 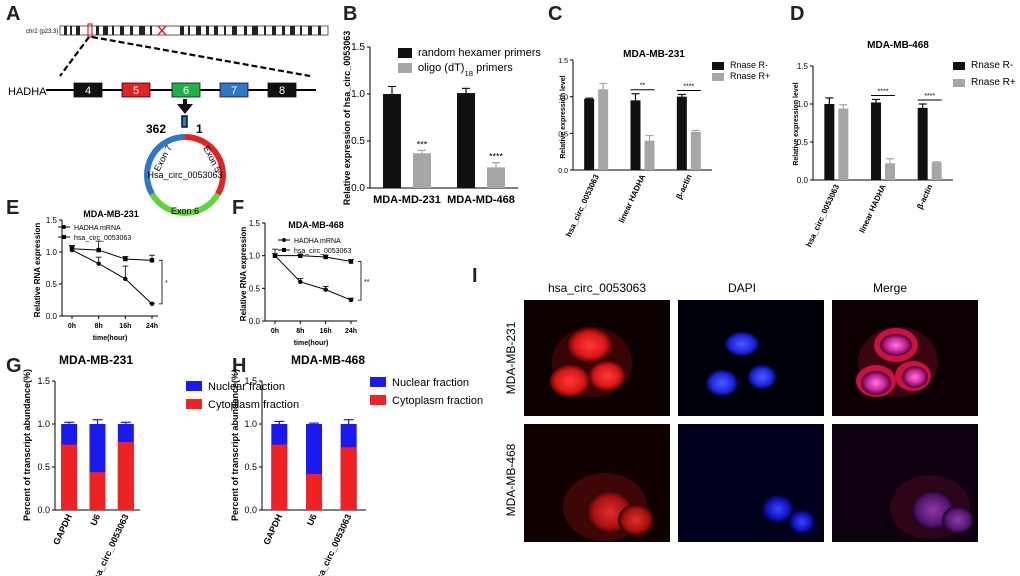 What do you see at coordinates (27, 92) in the screenshot?
I see `gene-label: HADHA` at bounding box center [27, 92].